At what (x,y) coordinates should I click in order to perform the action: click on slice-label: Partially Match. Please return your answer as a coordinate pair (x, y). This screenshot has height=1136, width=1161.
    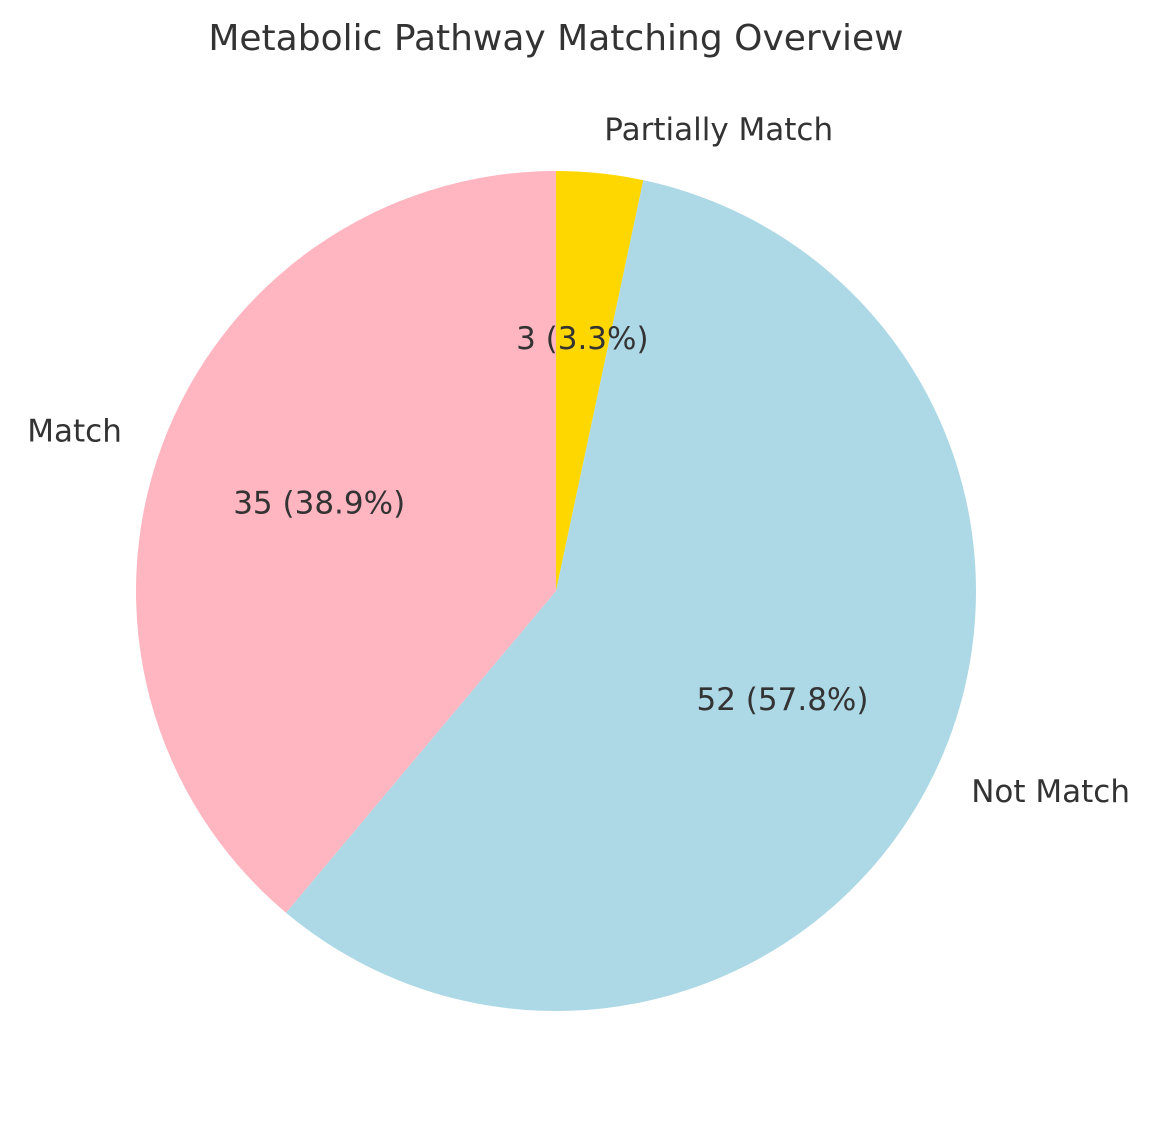
    Looking at the image, I should click on (718, 130).